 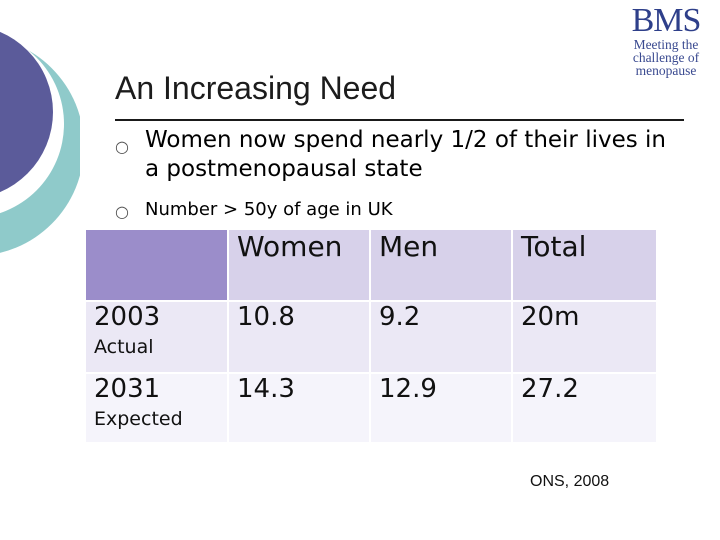 What do you see at coordinates (666, 70) in the screenshot?
I see `logo-tagline-line-3: menopause` at bounding box center [666, 70].